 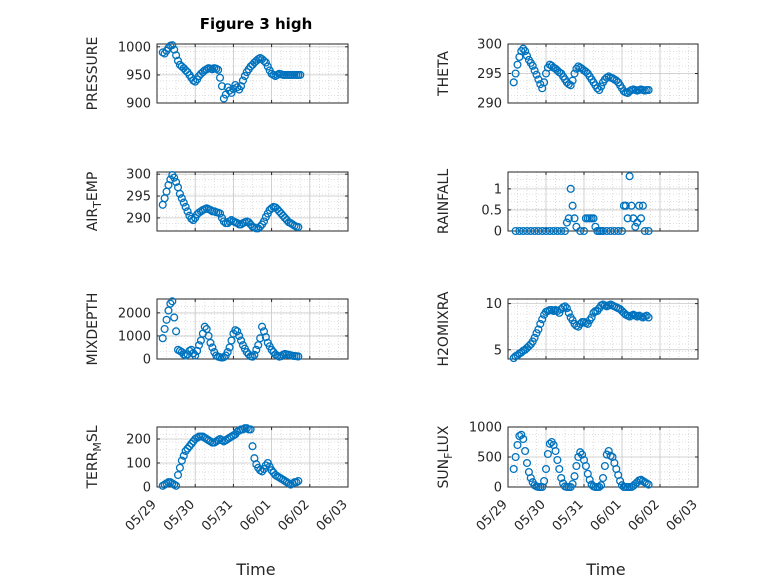 What do you see at coordinates (603, 329) in the screenshot?
I see `axes-box` at bounding box center [603, 329].